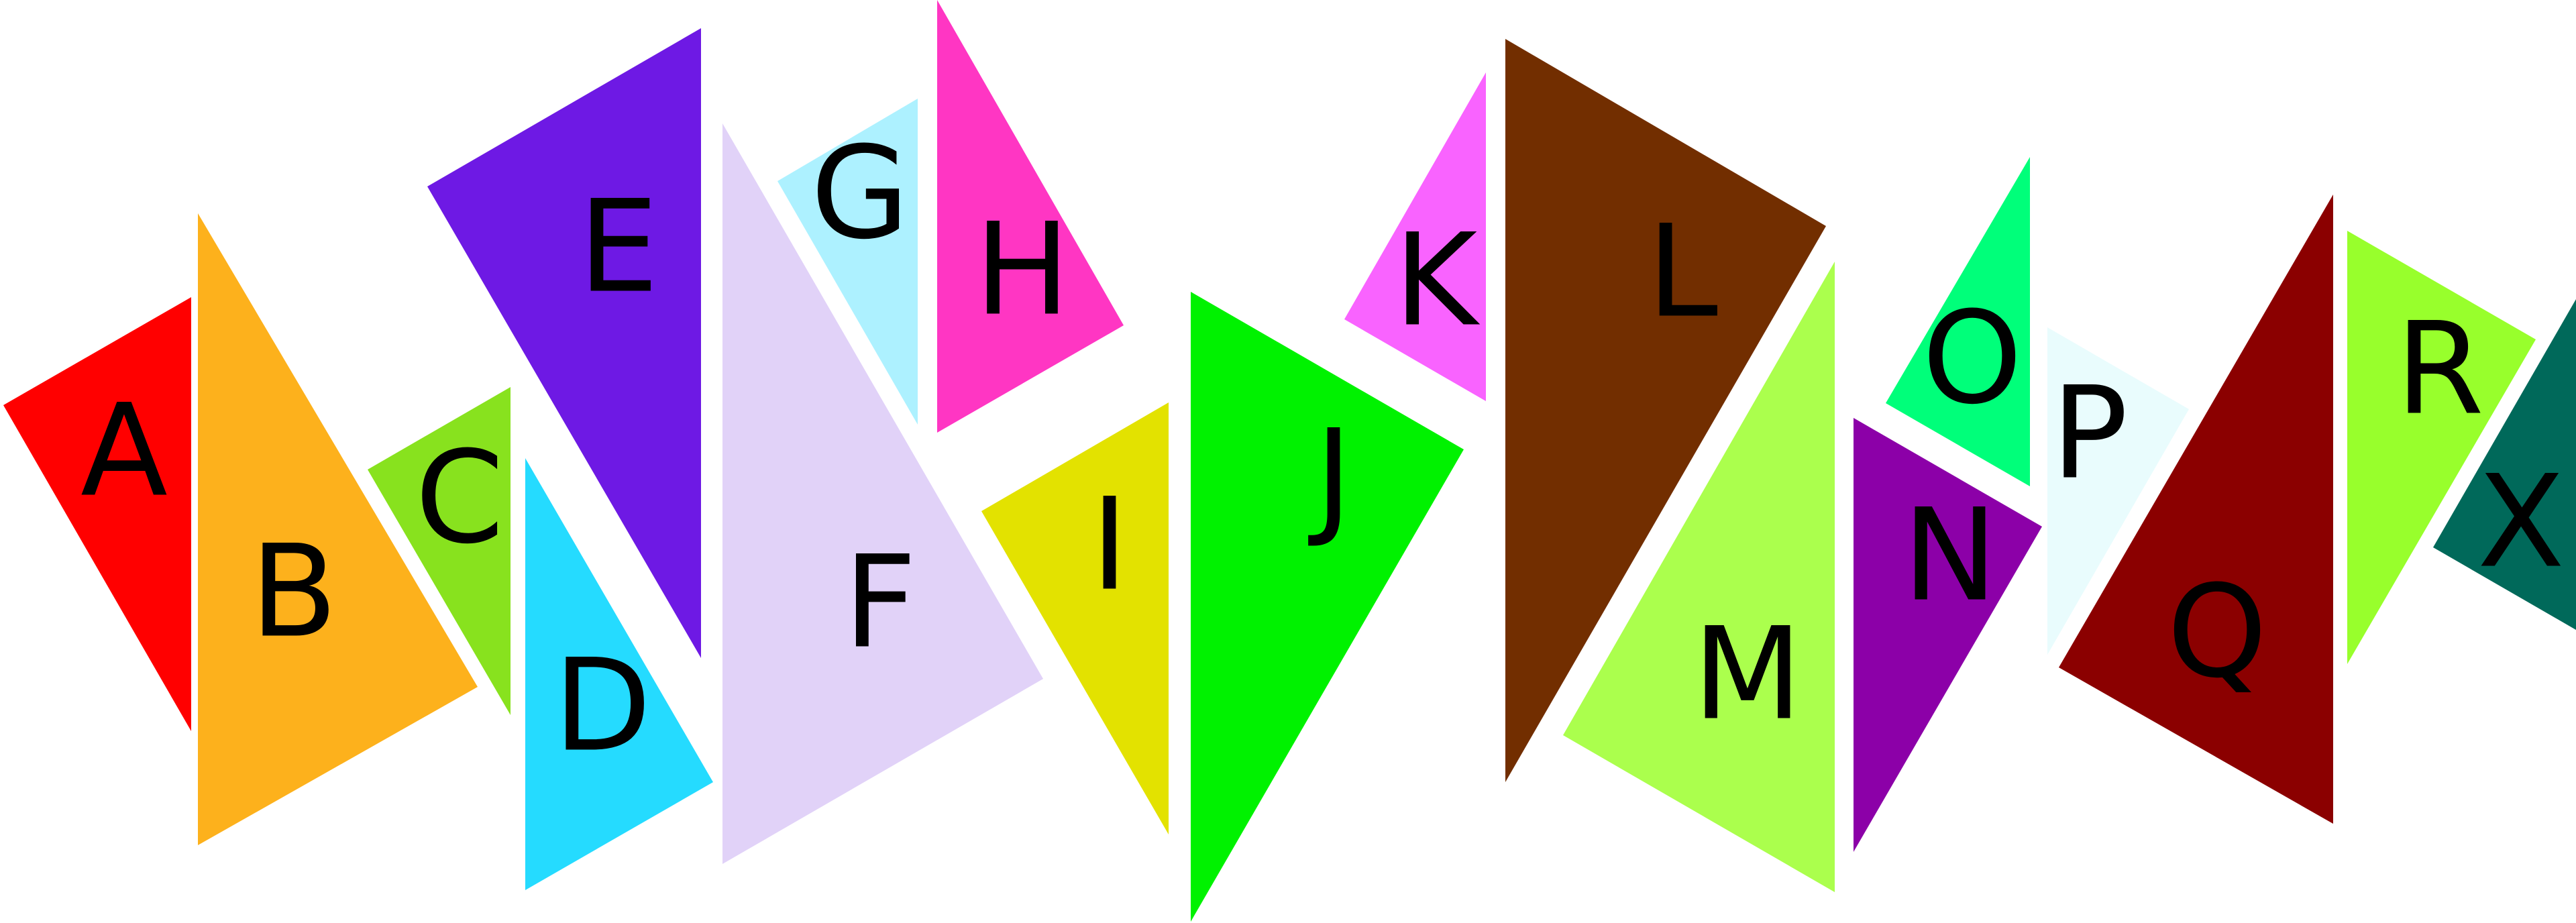 This screenshot has height=923, width=2576. What do you see at coordinates (1950, 556) in the screenshot?
I see `triangle-label-n: N` at bounding box center [1950, 556].